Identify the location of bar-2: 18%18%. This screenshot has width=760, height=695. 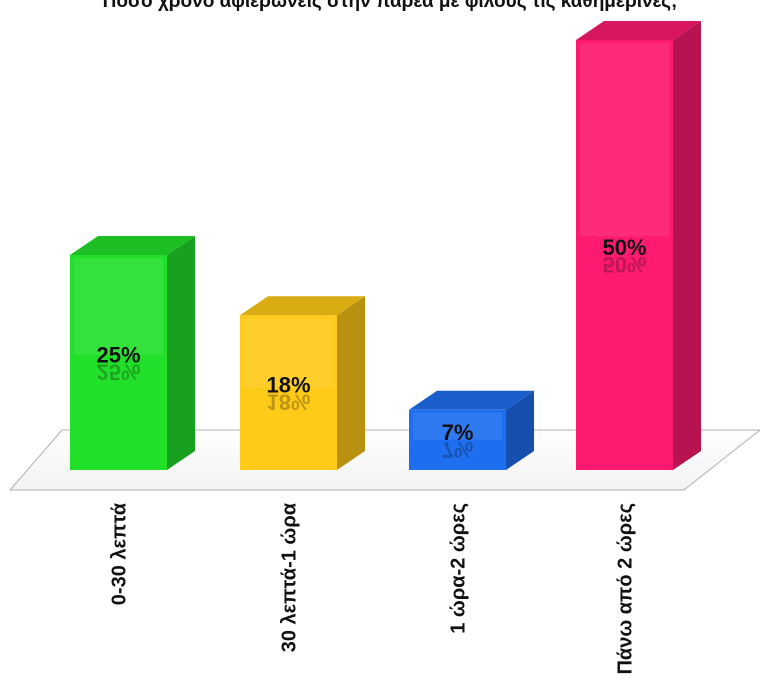
(302, 383).